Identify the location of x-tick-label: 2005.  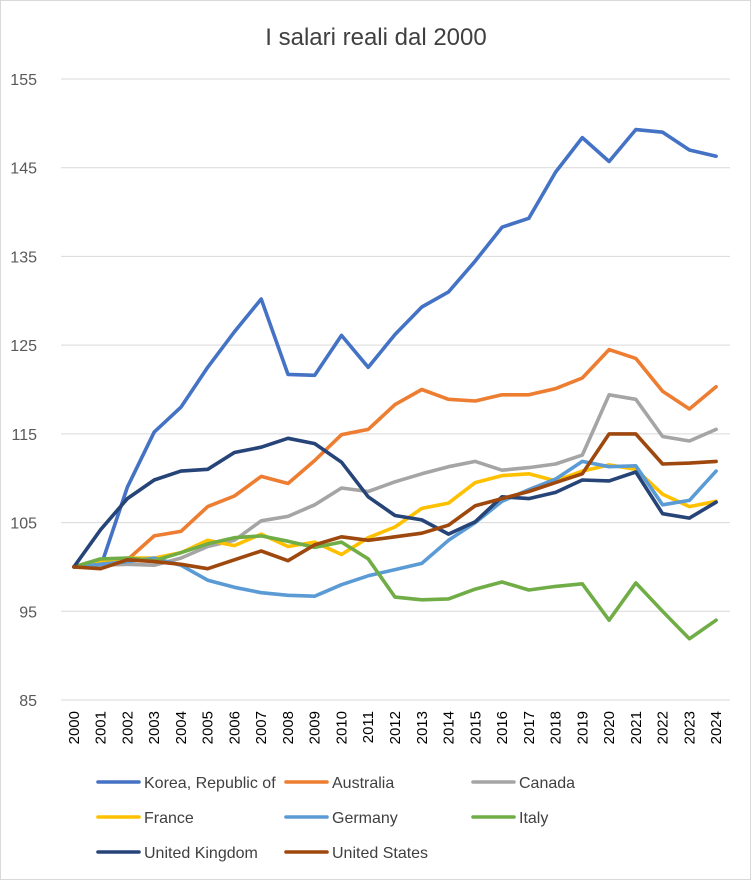
(208, 727).